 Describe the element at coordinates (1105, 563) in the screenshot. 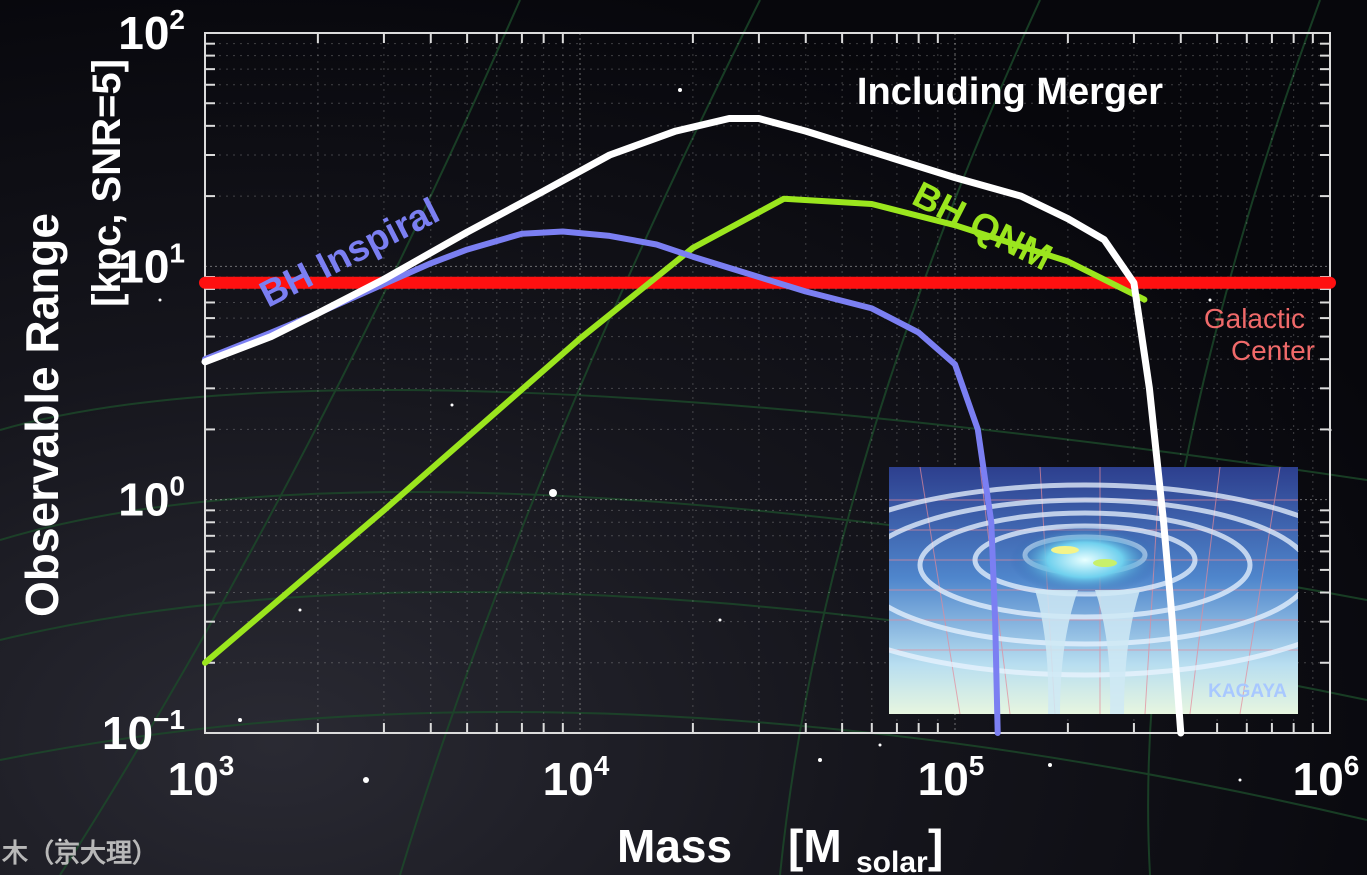

I see `inset-black-hole-b` at that location.